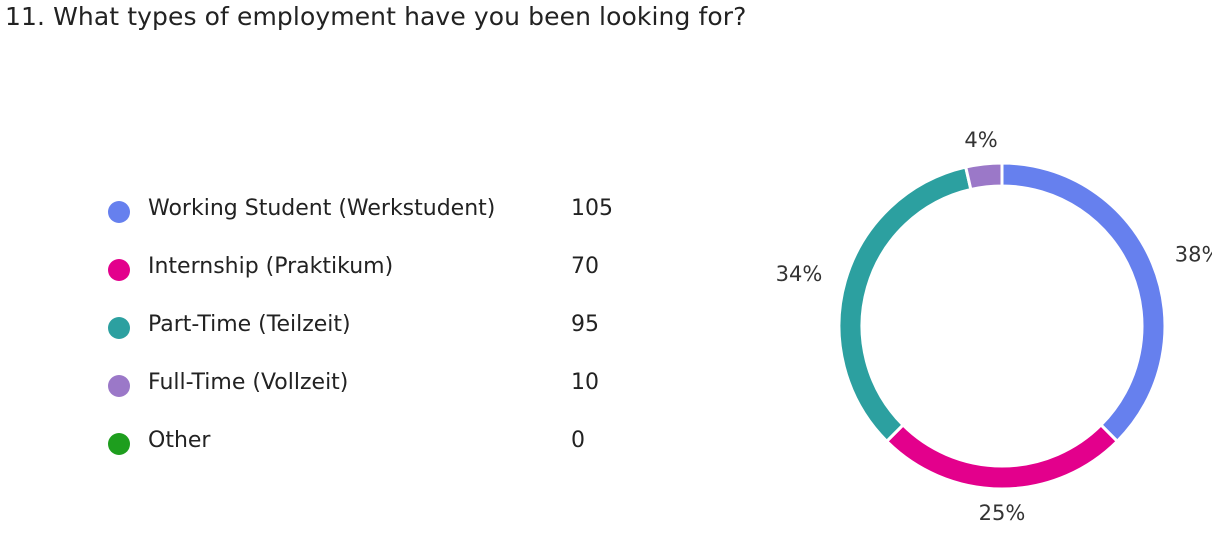  Describe the element at coordinates (373, 393) in the screenshot. I see `legend-item-full-time: Full-Time (Vollzeit) 10` at that location.